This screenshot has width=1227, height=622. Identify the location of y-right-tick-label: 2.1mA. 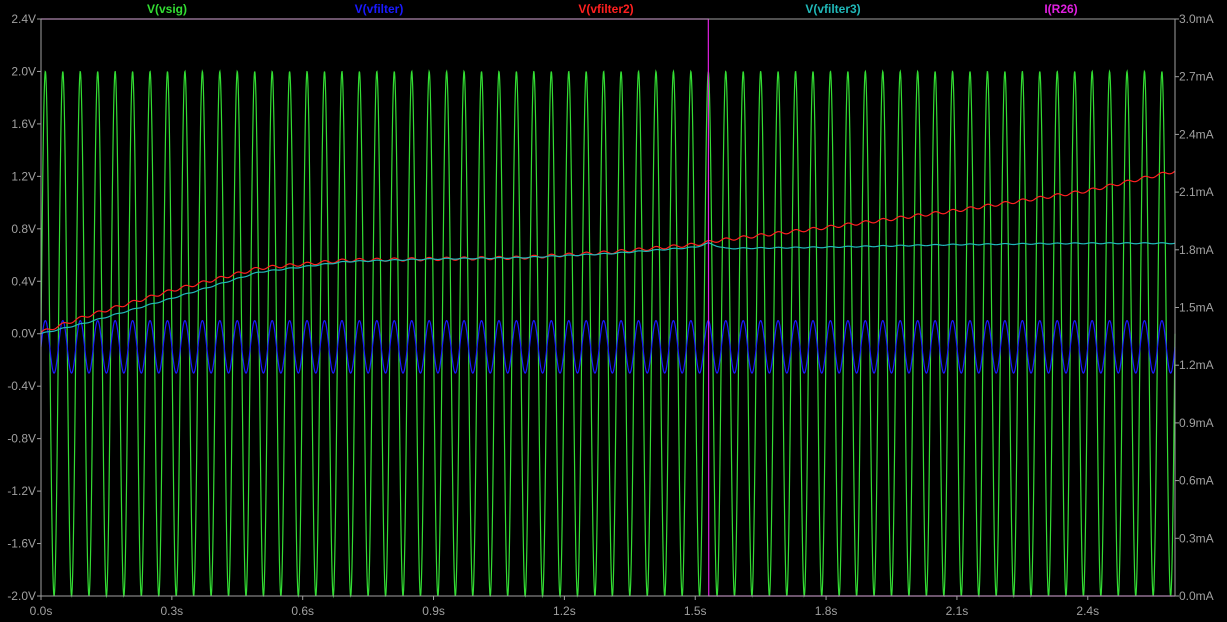
(1196, 192).